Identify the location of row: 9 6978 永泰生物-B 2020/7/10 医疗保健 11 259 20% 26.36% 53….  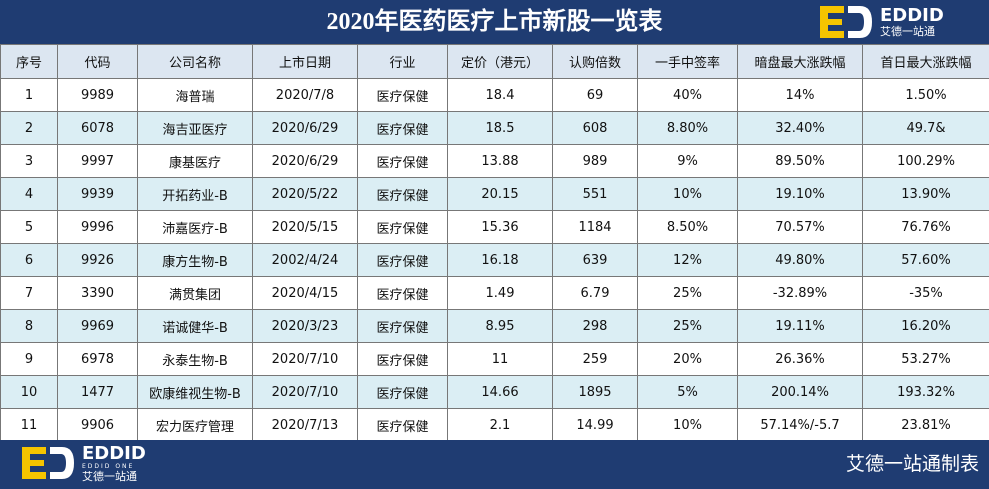
(494, 359).